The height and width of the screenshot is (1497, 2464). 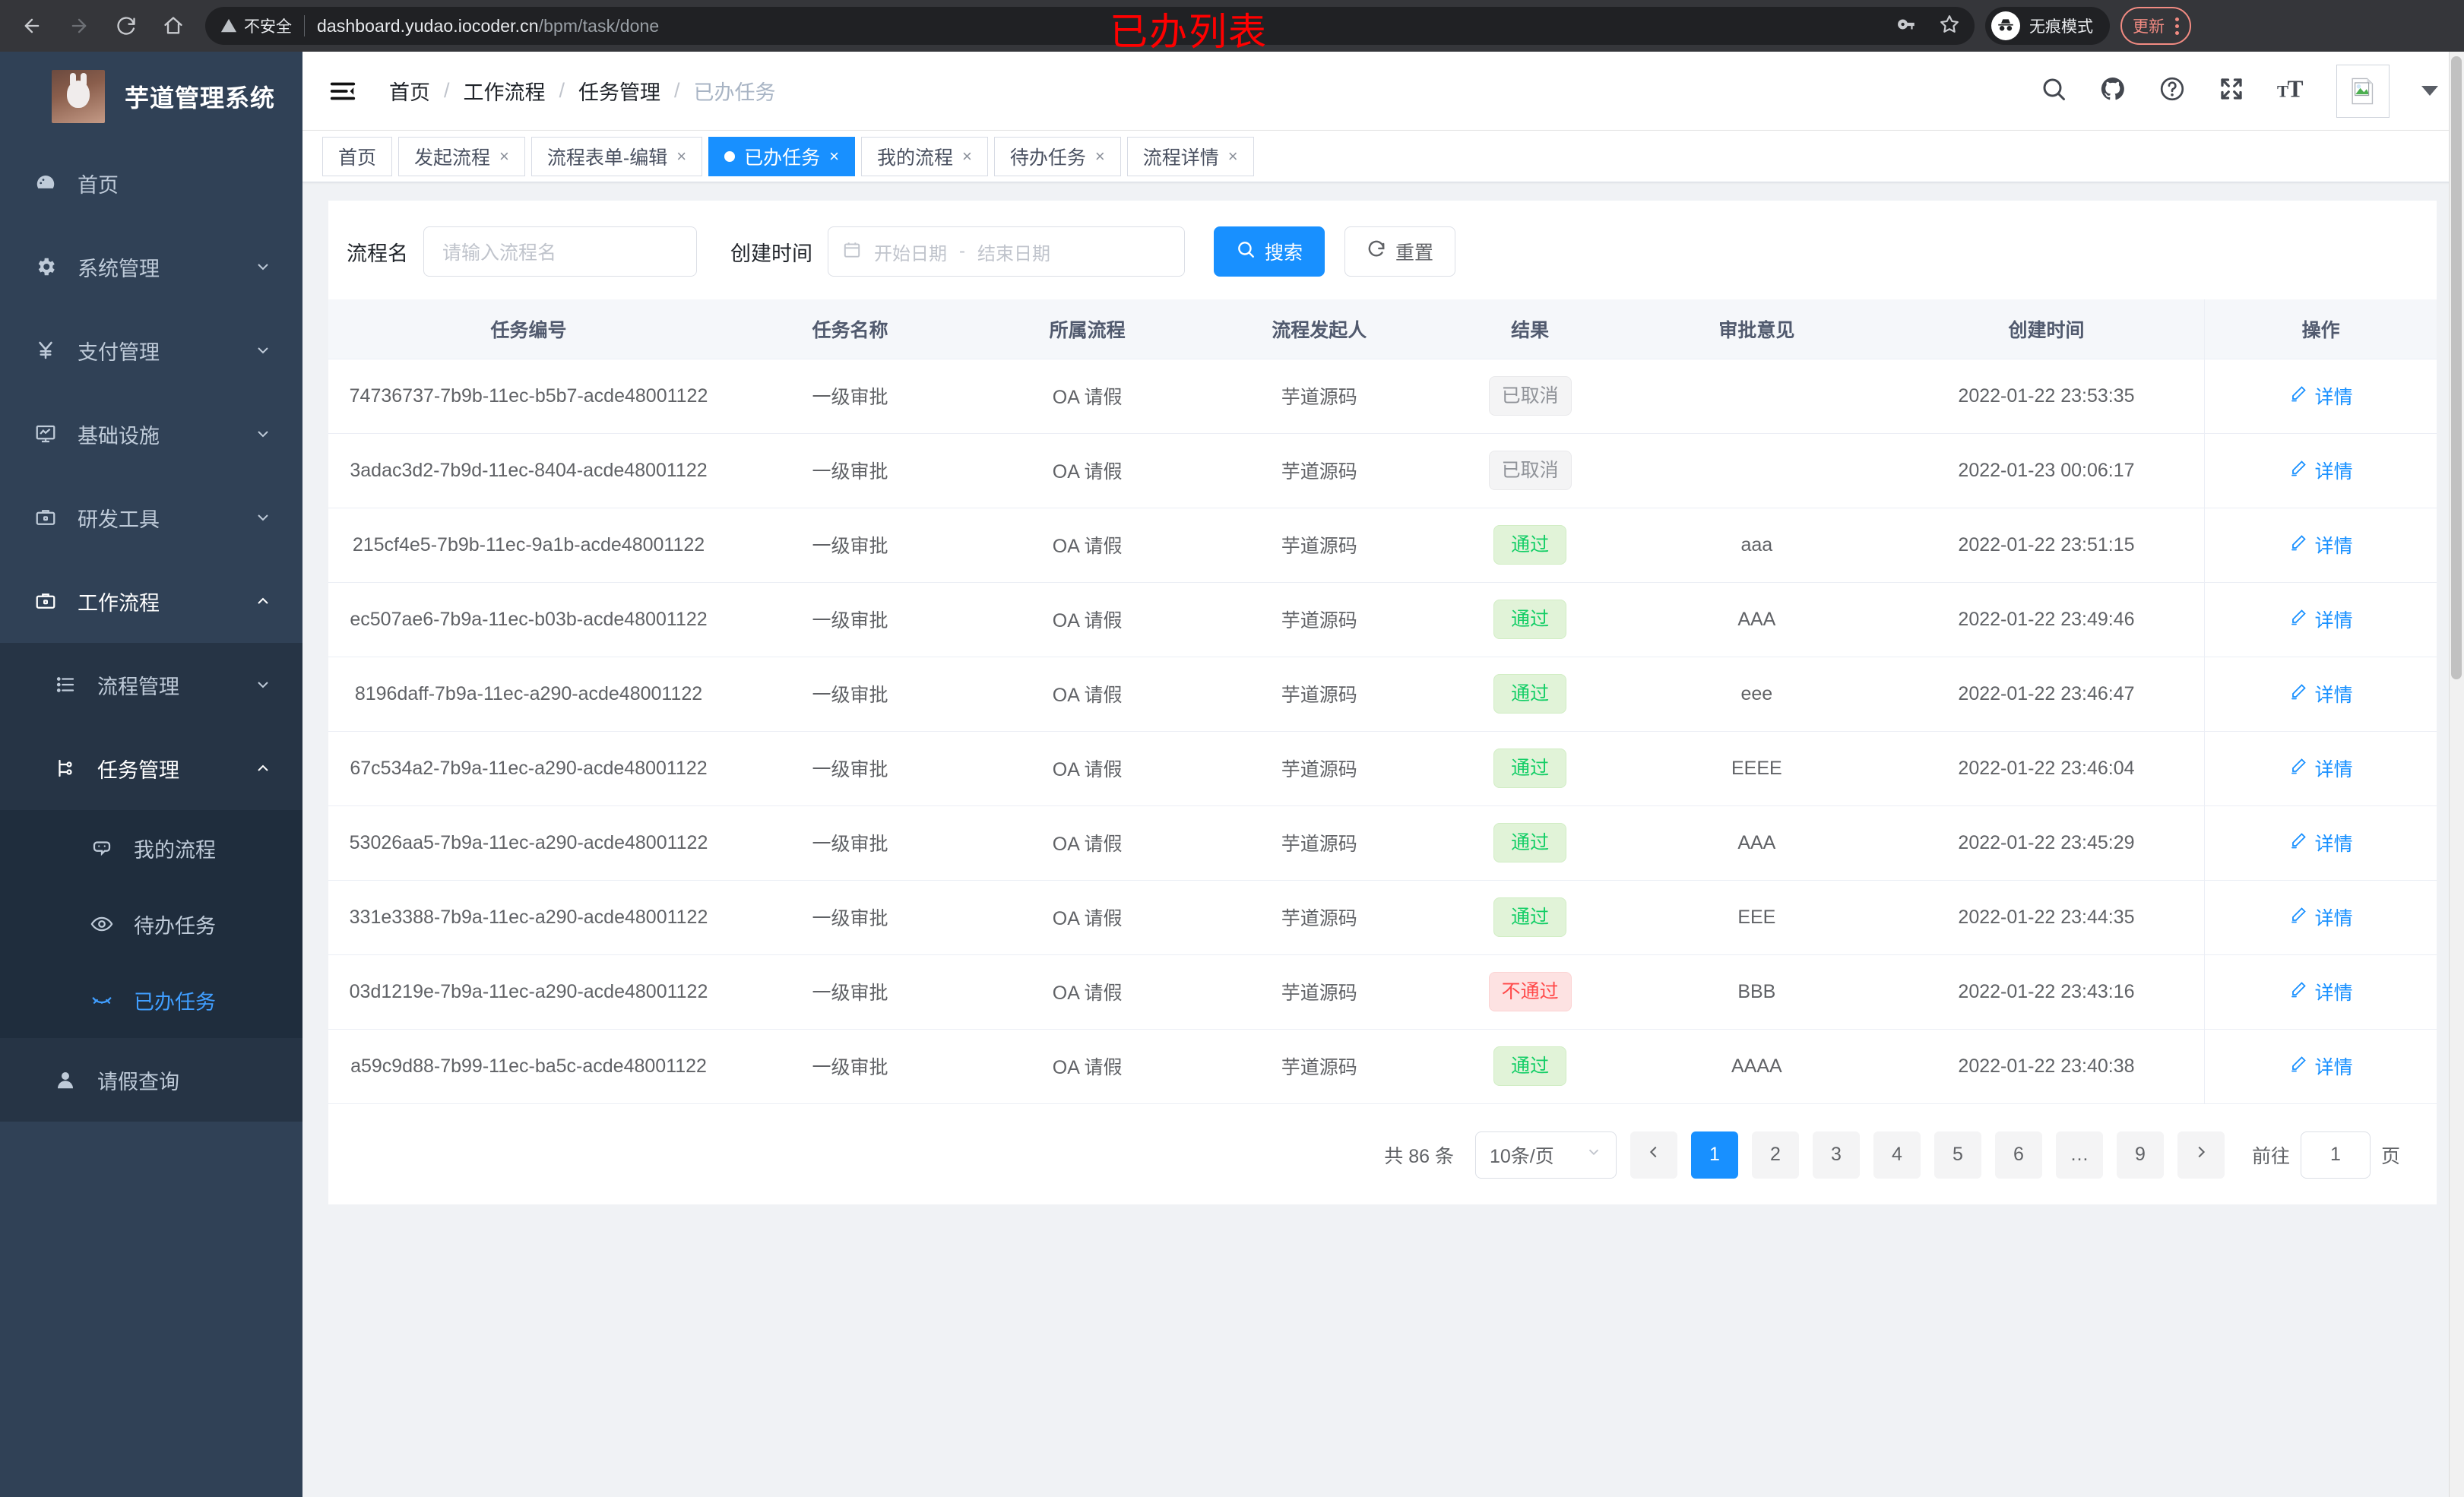 I want to click on tab-done-task: 已办任务 ×, so click(x=781, y=156).